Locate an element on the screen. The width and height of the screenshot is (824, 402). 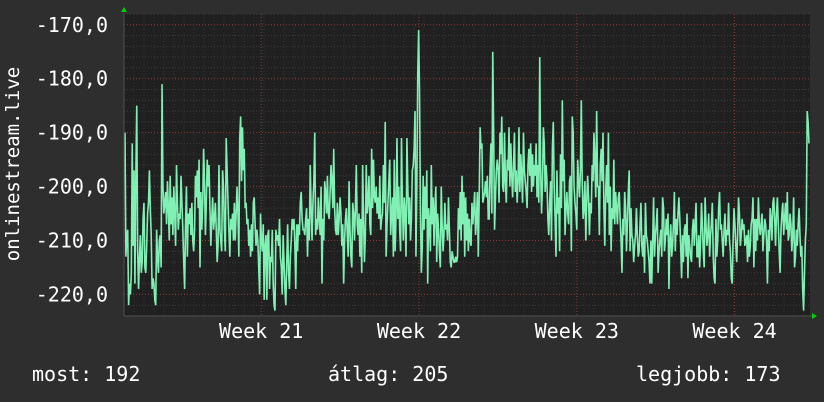
footer-current-value: most: 192 is located at coordinates (86, 374).